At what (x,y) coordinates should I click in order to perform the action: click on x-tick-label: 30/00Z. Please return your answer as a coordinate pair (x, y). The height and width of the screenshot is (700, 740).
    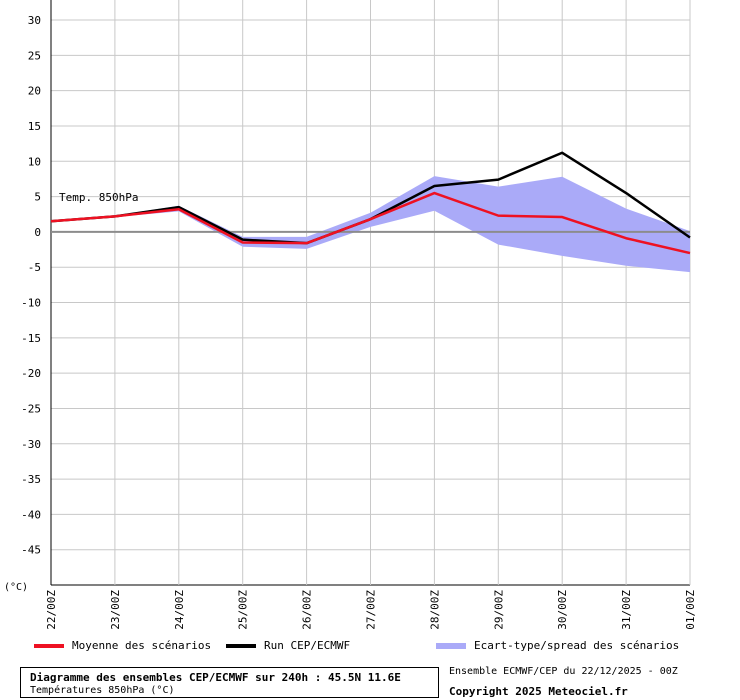
    Looking at the image, I should click on (562, 610).